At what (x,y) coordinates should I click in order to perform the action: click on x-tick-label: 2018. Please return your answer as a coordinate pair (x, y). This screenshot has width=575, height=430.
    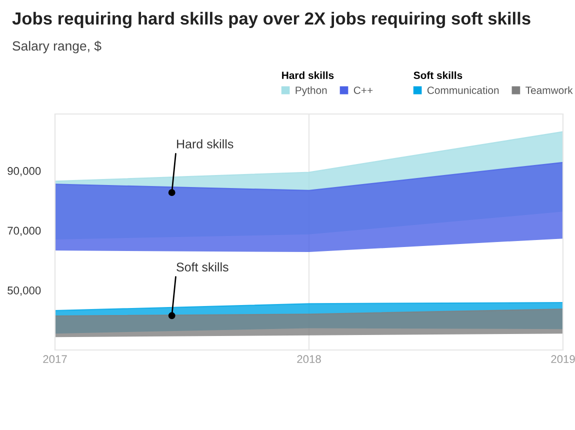
    Looking at the image, I should click on (309, 359).